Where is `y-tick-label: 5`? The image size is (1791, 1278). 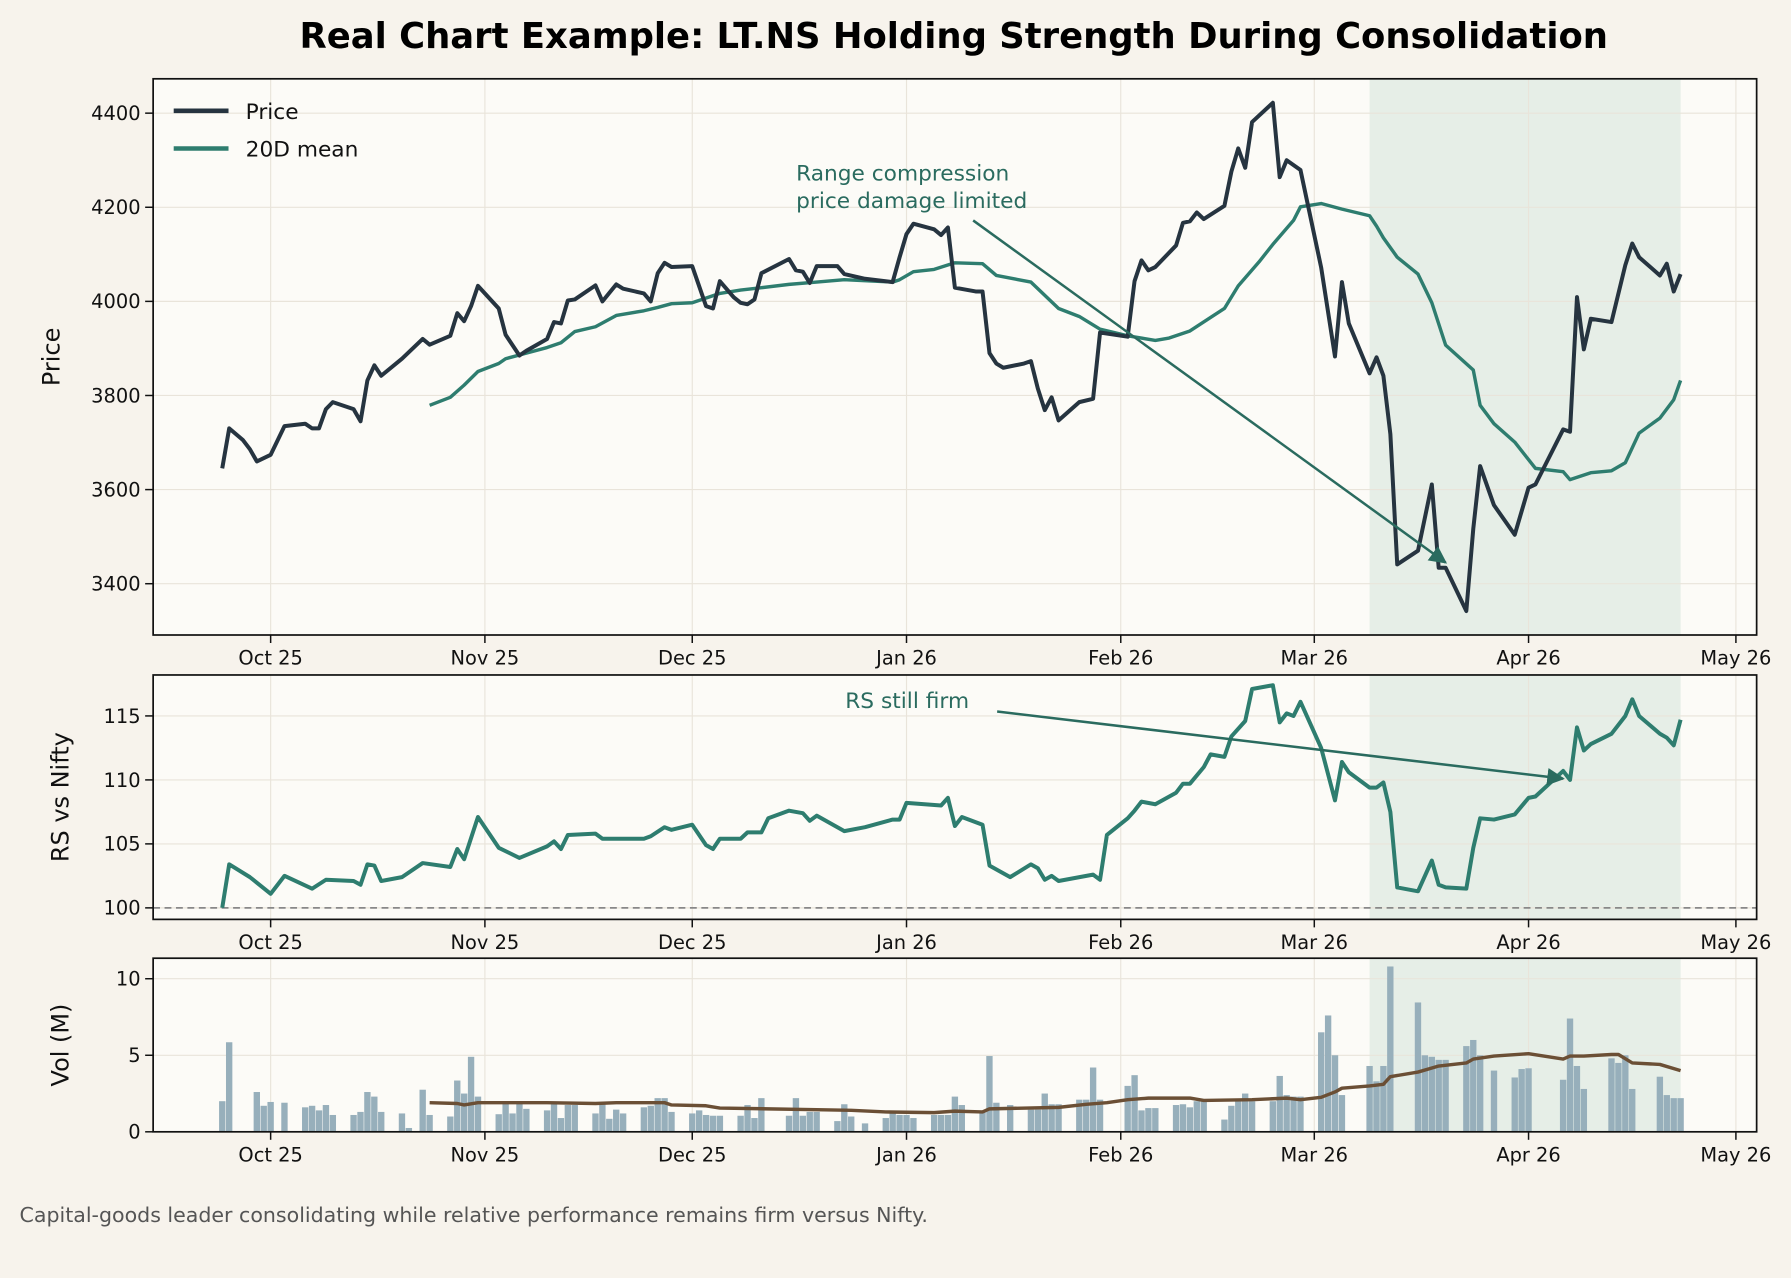 y-tick-label: 5 is located at coordinates (134, 1055).